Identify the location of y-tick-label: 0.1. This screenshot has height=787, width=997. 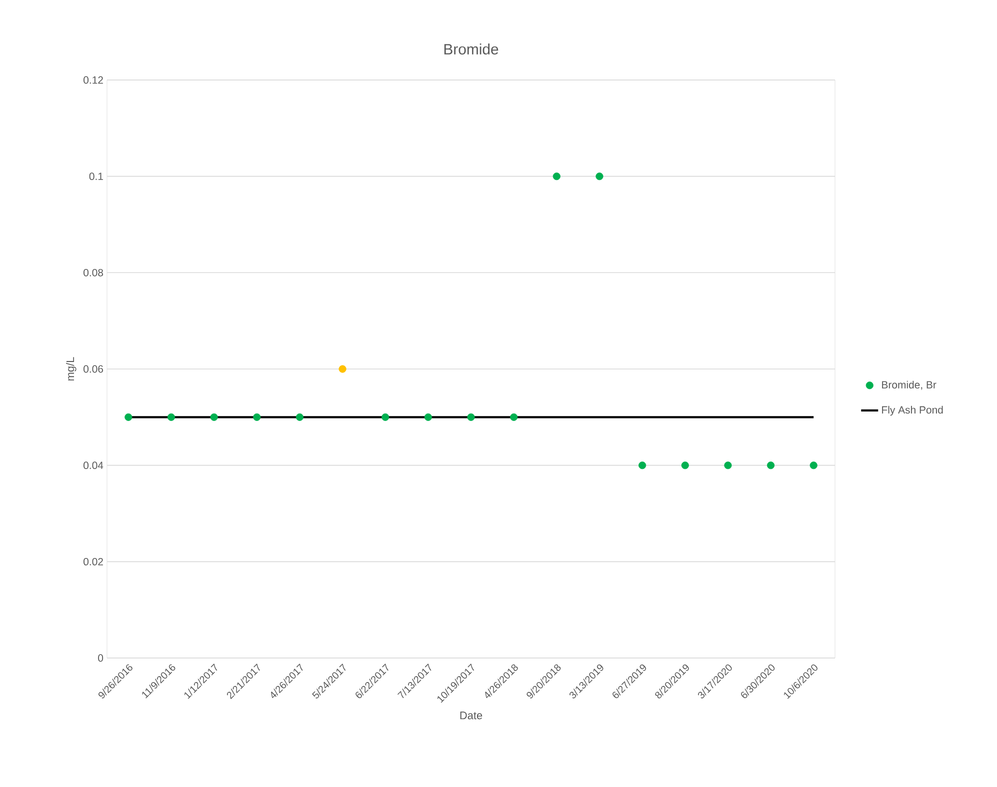
(96, 176).